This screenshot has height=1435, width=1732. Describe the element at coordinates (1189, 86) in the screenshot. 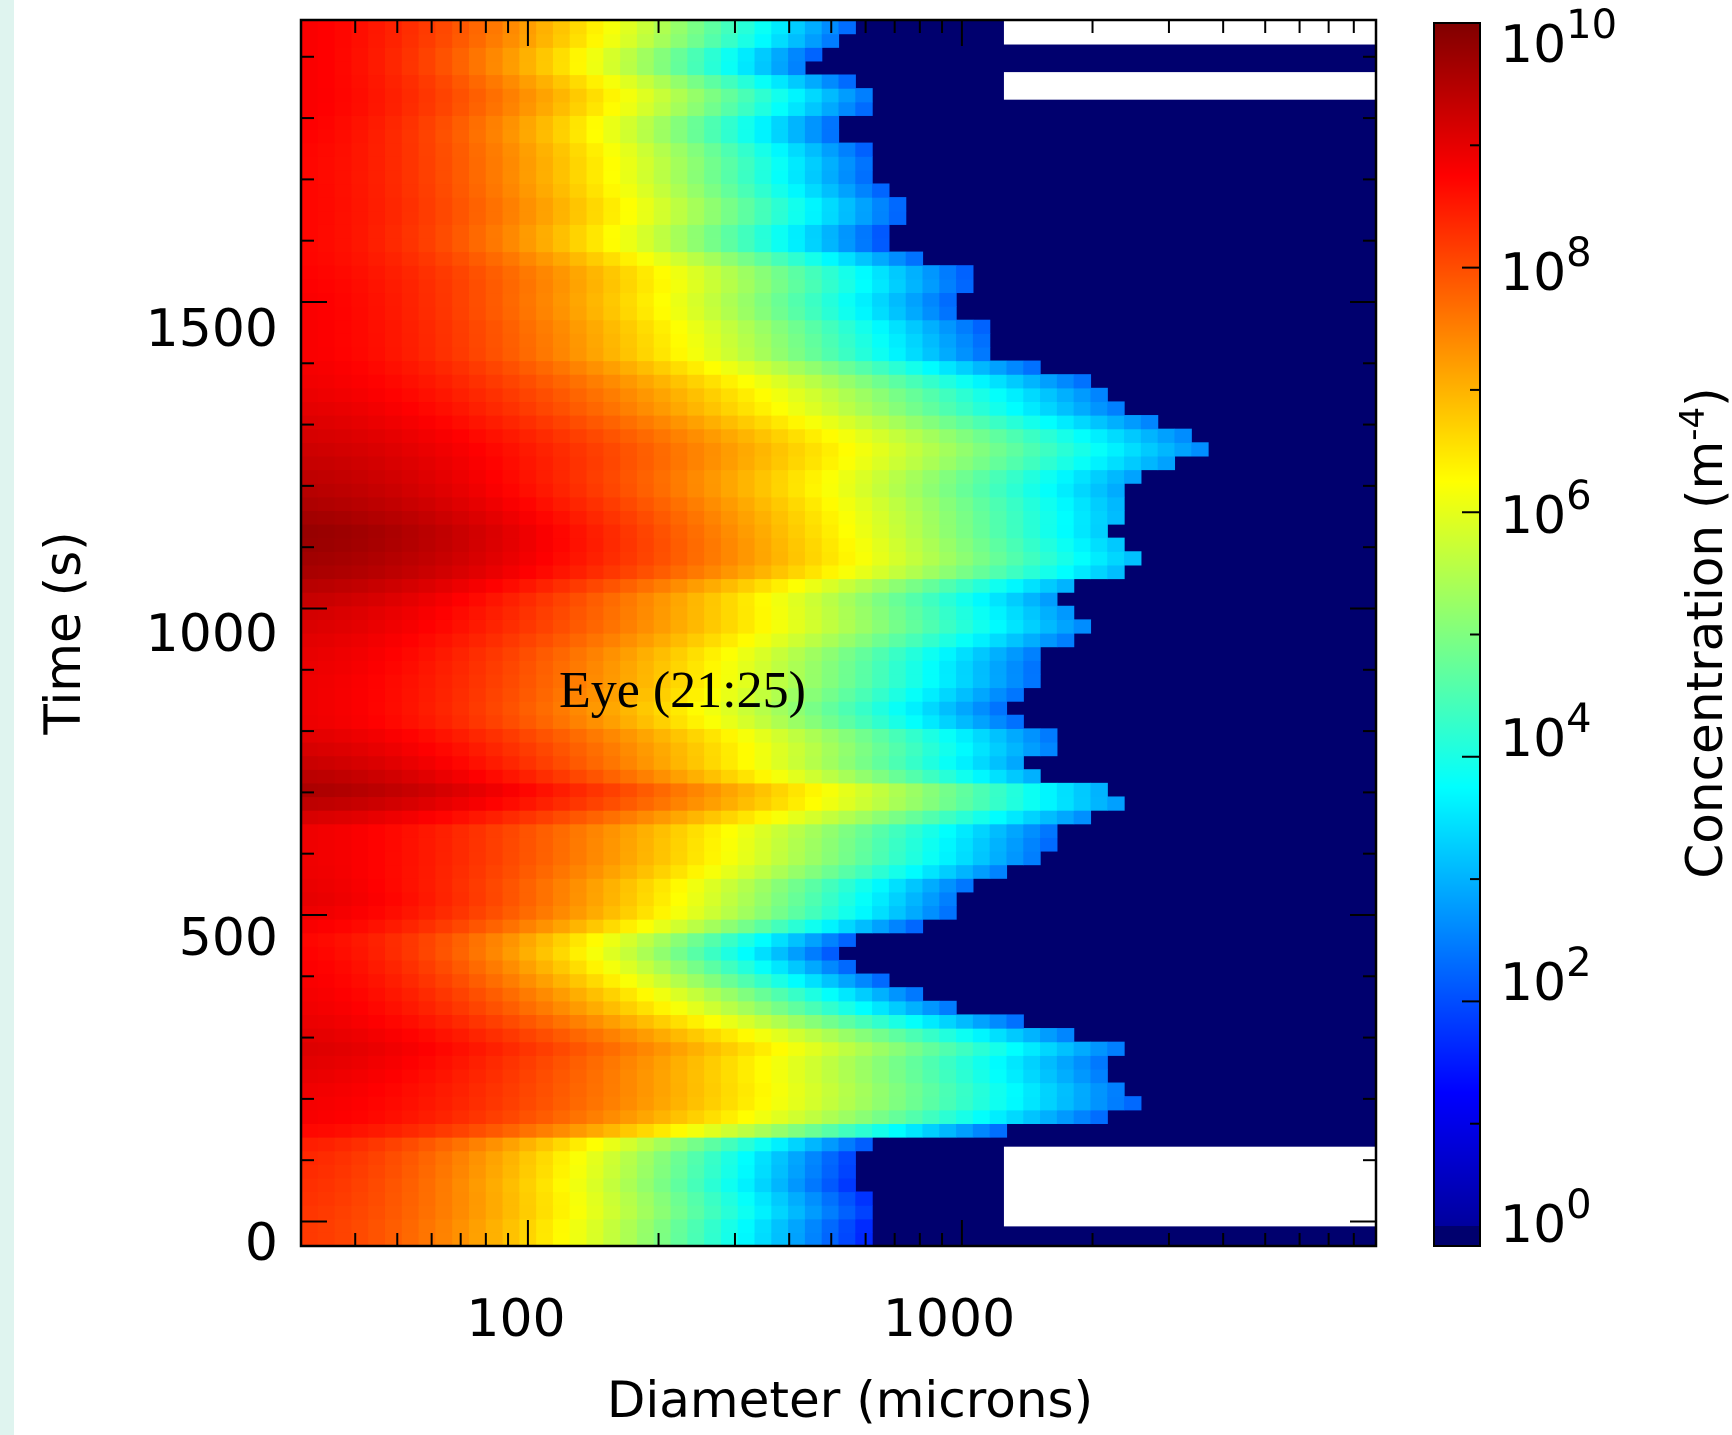

I see `missing-data-band` at that location.